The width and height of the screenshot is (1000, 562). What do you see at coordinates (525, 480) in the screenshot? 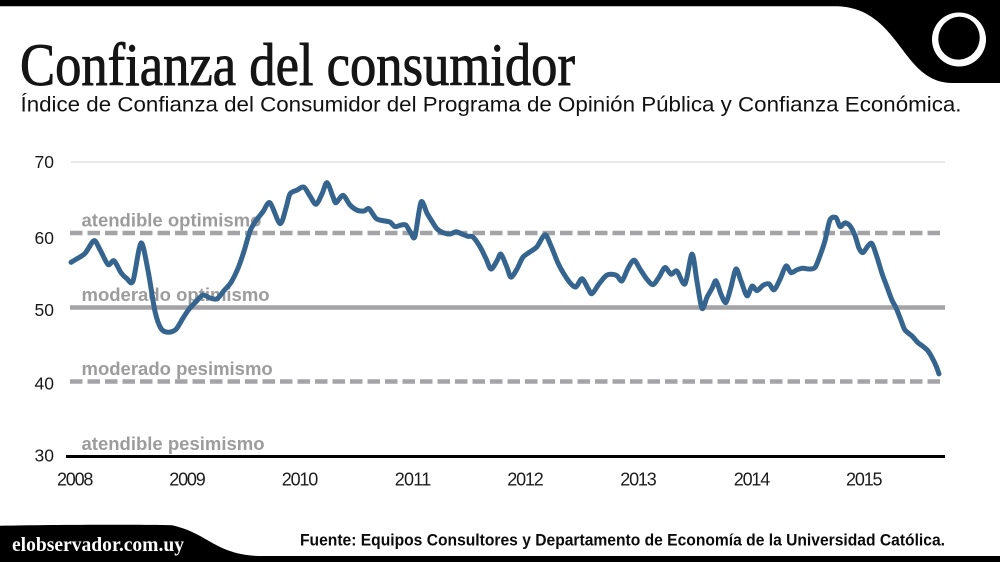
I see `svg-text: 2012` at bounding box center [525, 480].